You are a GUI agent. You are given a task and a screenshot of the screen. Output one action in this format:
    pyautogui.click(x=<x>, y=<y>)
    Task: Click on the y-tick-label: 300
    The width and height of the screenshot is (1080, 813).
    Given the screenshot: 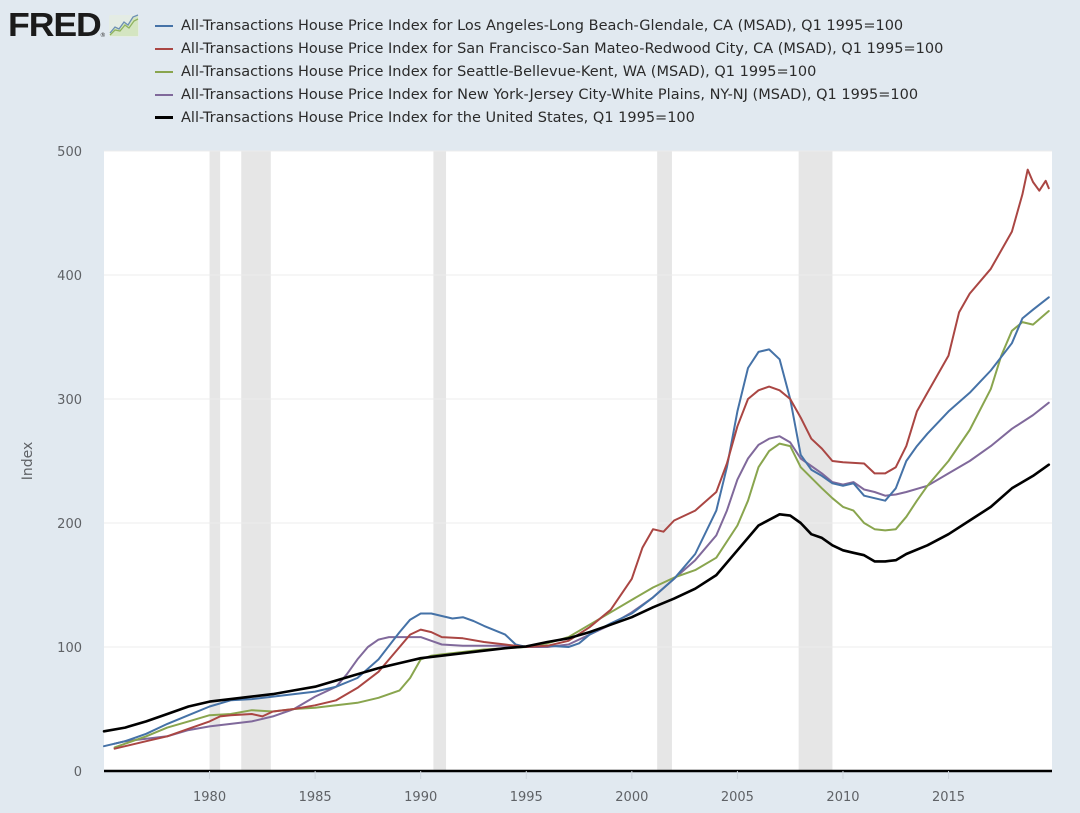 What is the action you would take?
    pyautogui.click(x=69, y=400)
    